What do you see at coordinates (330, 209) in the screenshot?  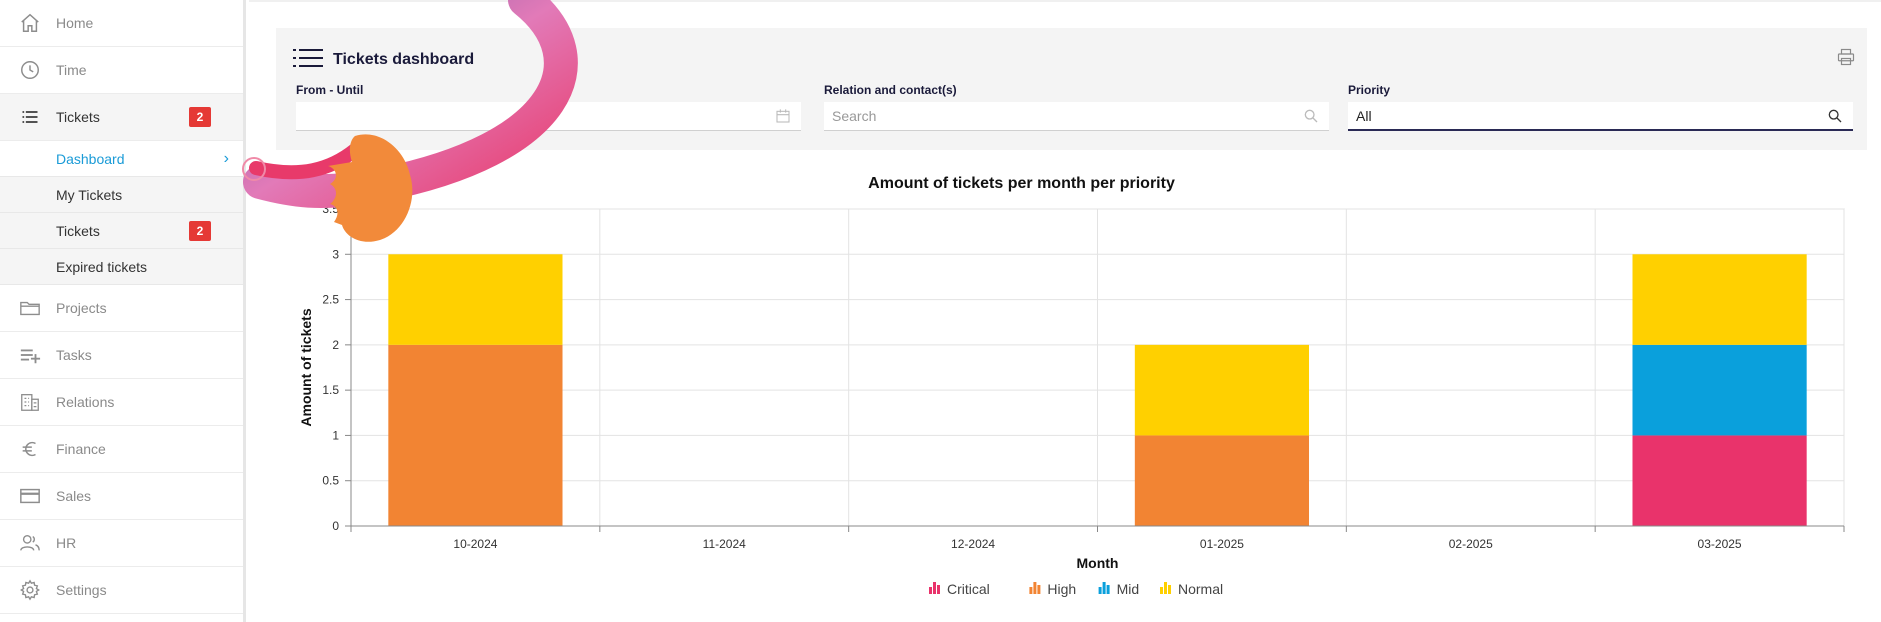 I see `y-tick-label: 3.5` at bounding box center [330, 209].